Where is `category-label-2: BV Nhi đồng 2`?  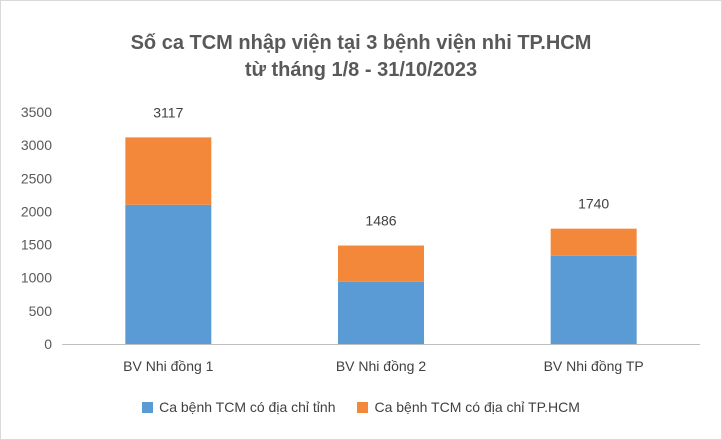
category-label-2: BV Nhi đồng 2 is located at coordinates (381, 366).